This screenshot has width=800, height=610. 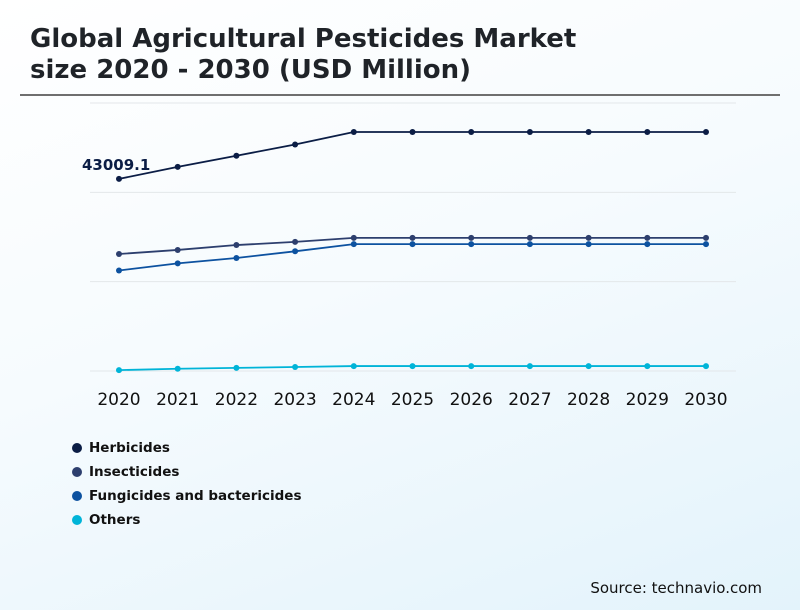 I want to click on data-label-start-value: 43009.1, so click(x=116, y=165).